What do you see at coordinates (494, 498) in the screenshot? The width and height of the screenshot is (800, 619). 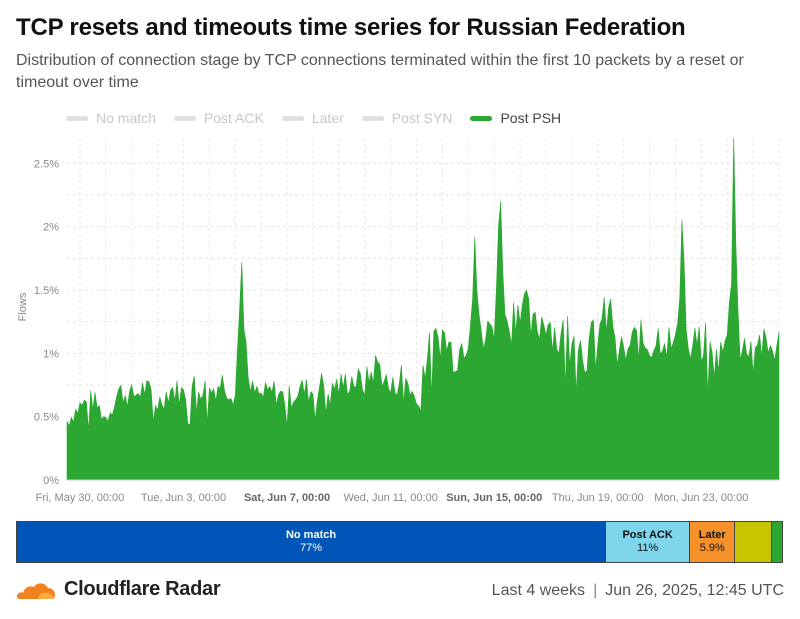 I see `x-tick-label: Sun, Jun 15, 00:00` at bounding box center [494, 498].